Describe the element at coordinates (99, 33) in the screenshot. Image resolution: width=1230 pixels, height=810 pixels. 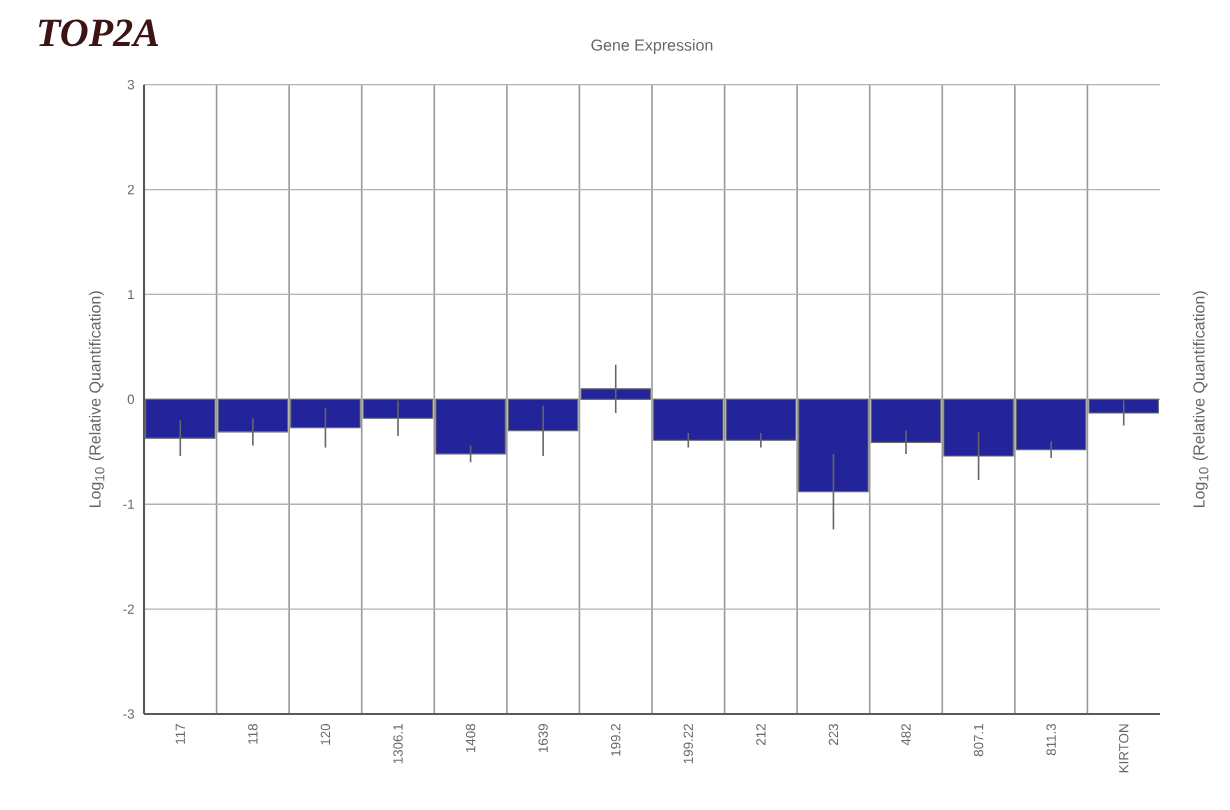
I see `chart-title: TOP2A` at that location.